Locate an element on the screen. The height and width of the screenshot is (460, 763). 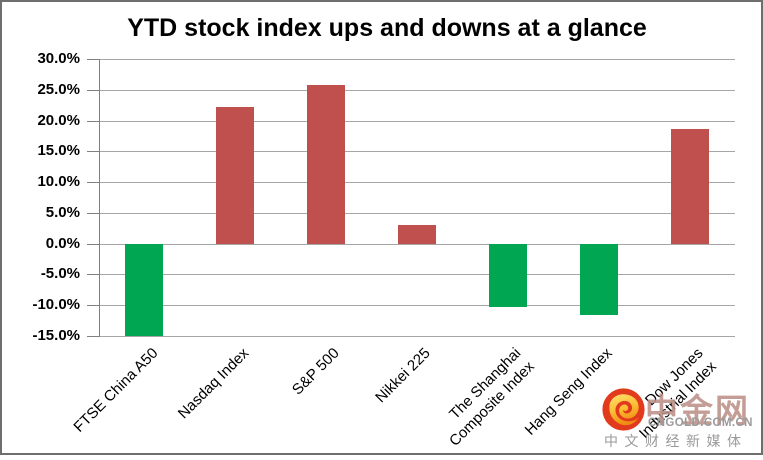
y-tick-label: 0.0% is located at coordinates (62, 243).